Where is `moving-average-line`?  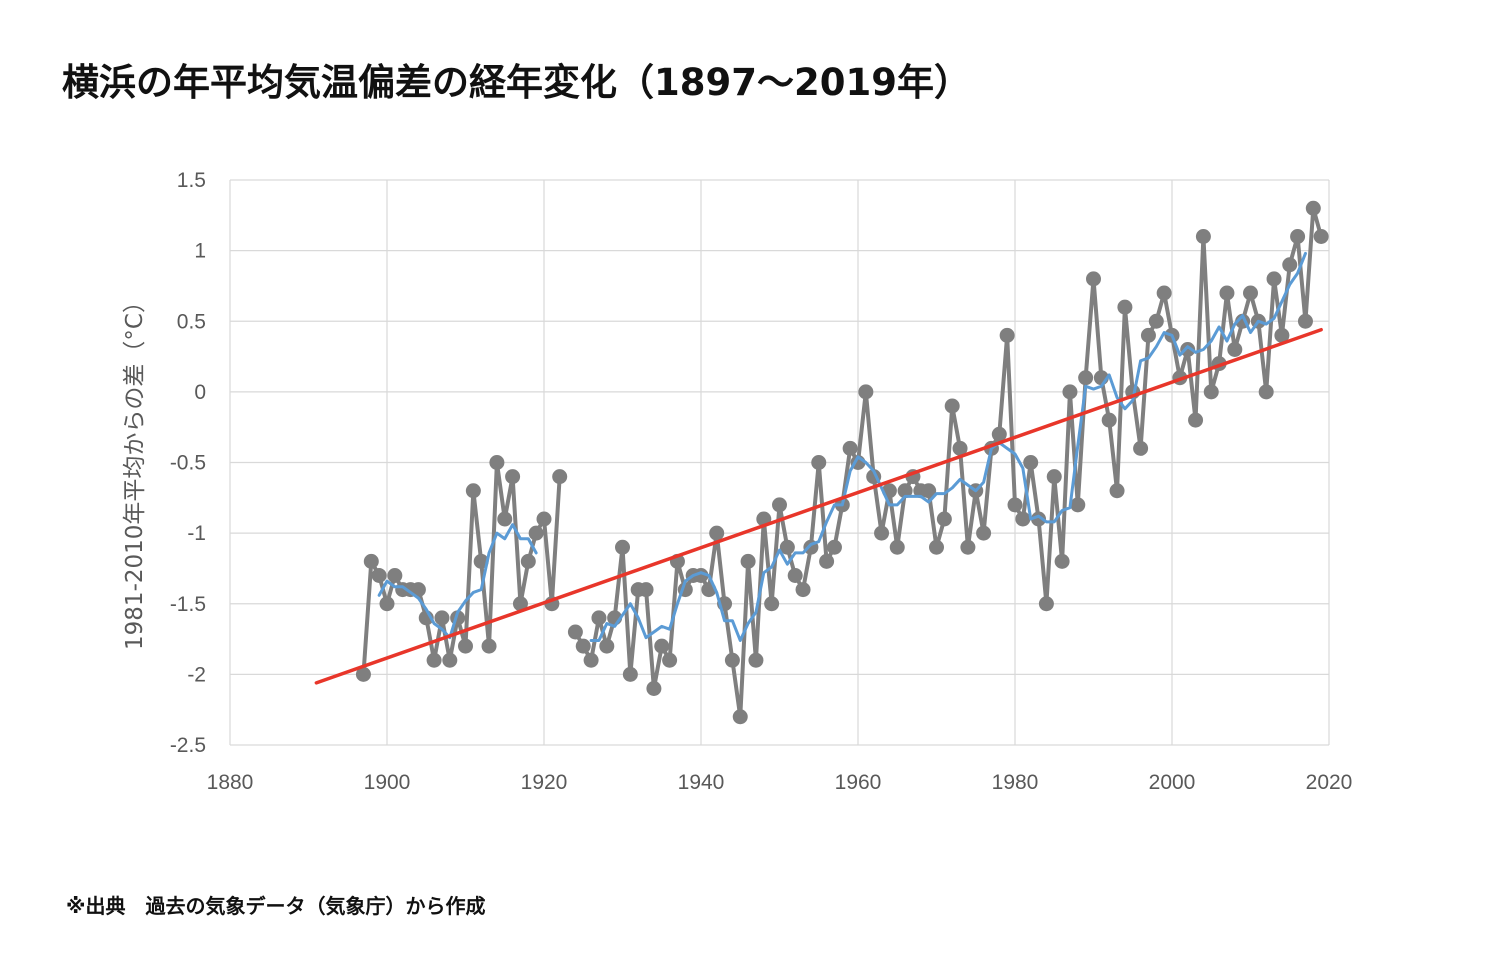 moving-average-line is located at coordinates (457, 581).